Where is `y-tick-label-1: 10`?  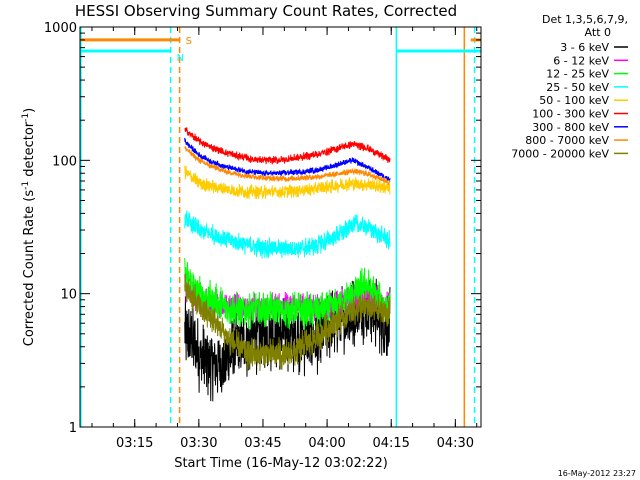
y-tick-label-1: 10 is located at coordinates (68, 295).